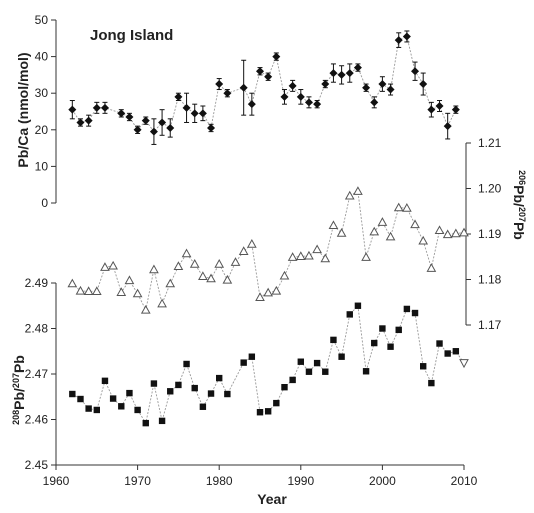 The width and height of the screenshot is (534, 513). Describe the element at coordinates (490, 325) in the screenshot. I see `ratio206-y-tick-label: 1.17` at that location.